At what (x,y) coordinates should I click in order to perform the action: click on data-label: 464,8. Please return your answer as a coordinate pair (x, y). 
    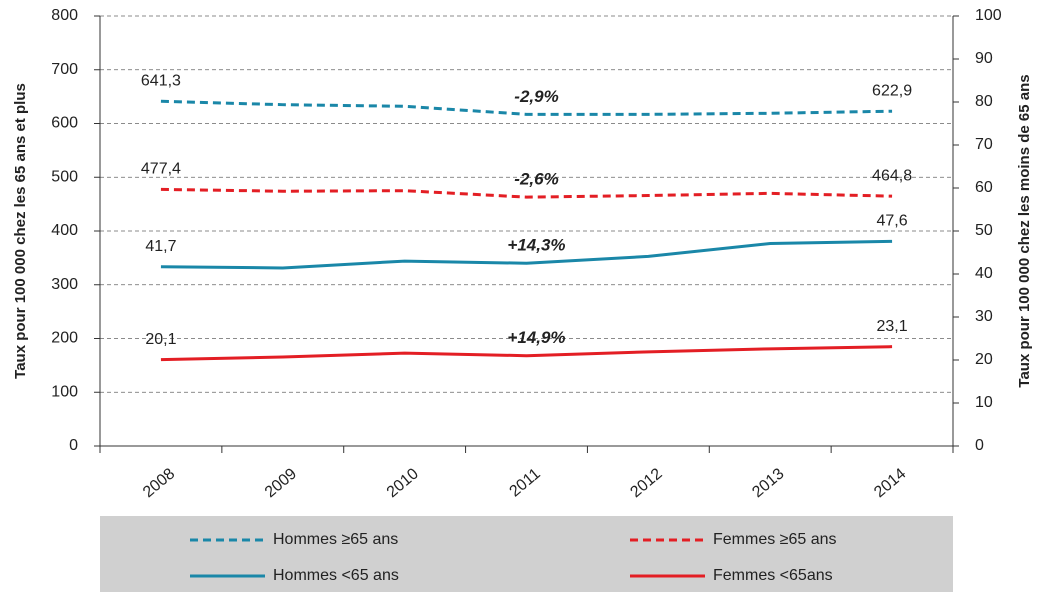
    Looking at the image, I should click on (892, 175).